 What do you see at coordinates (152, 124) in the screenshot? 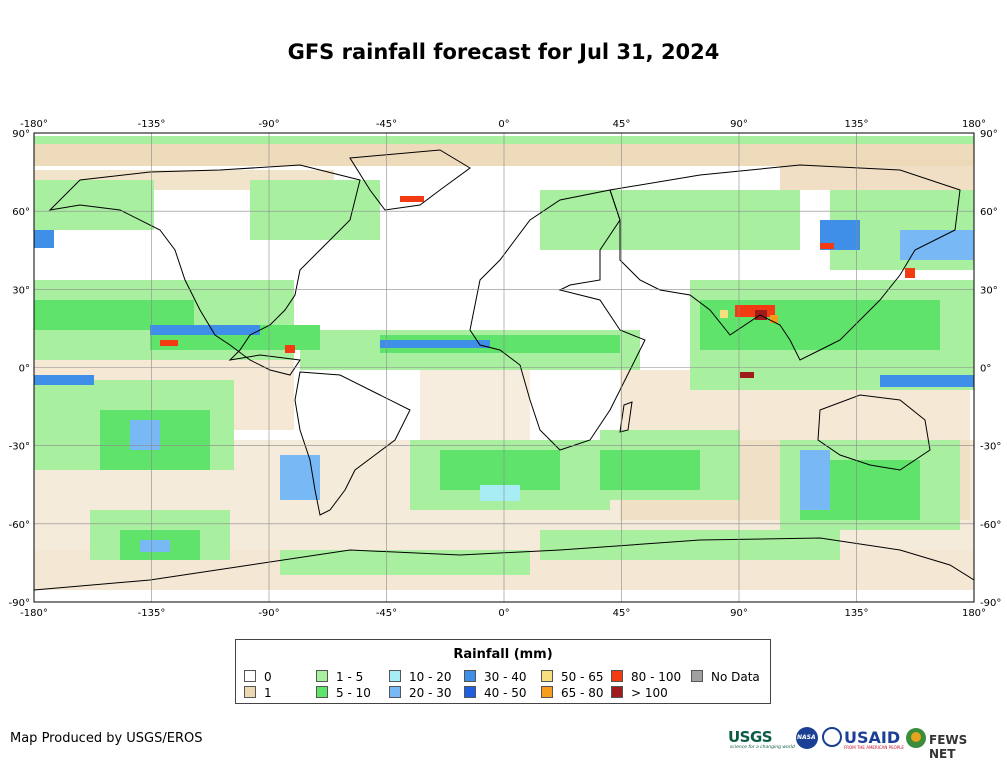
I see `lon-tick-label-top: -135°` at bounding box center [152, 124].